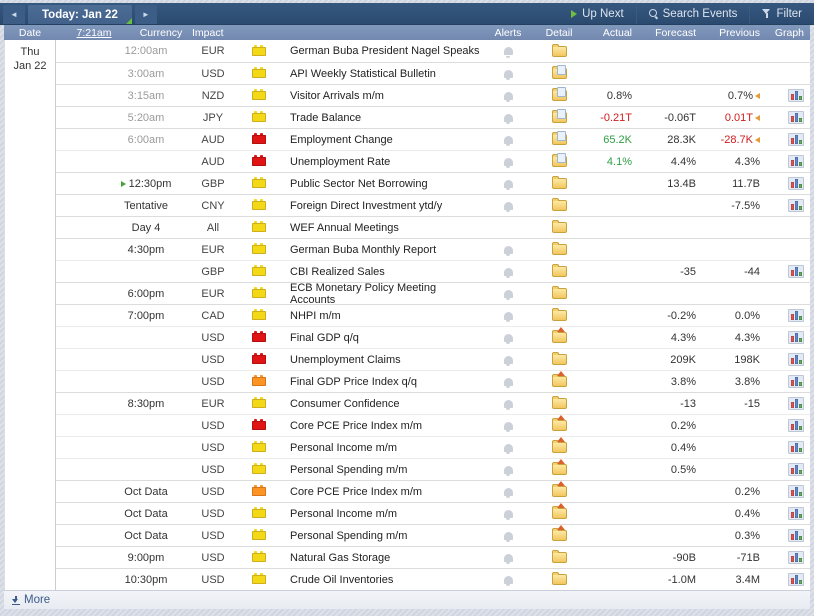 Image resolution: width=814 pixels, height=616 pixels. Describe the element at coordinates (337, 95) in the screenshot. I see `event-title: Visitor Arrivals m/m` at that location.